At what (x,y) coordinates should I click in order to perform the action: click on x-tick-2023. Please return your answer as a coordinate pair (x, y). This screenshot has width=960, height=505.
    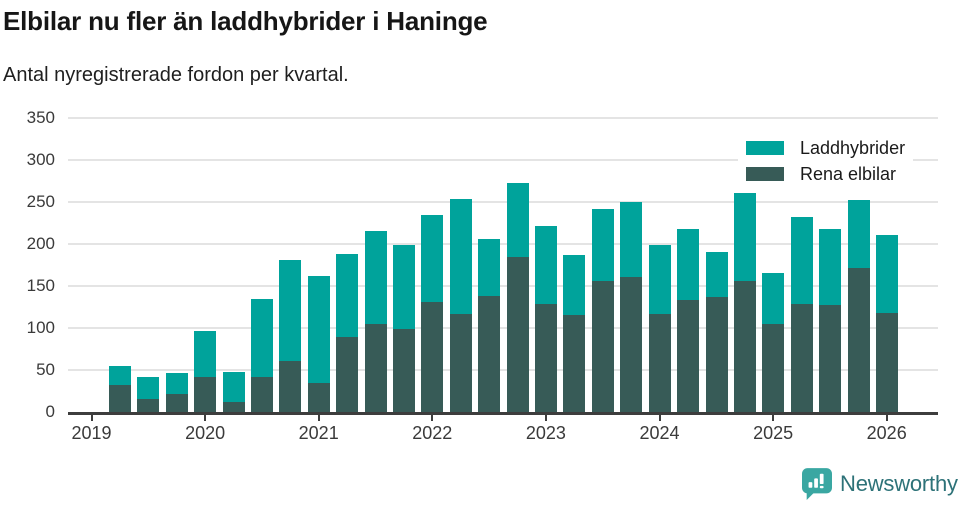
    Looking at the image, I should click on (545, 418).